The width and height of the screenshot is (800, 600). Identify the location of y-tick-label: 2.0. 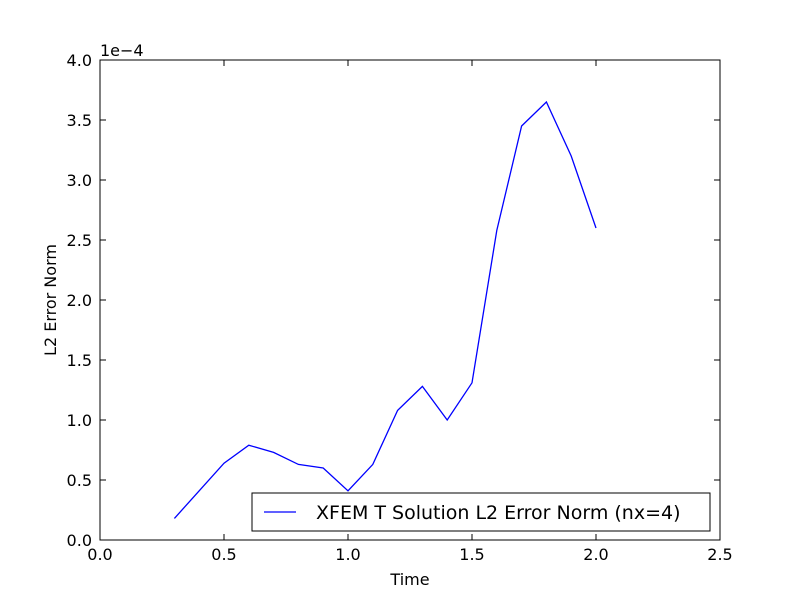
(79, 300).